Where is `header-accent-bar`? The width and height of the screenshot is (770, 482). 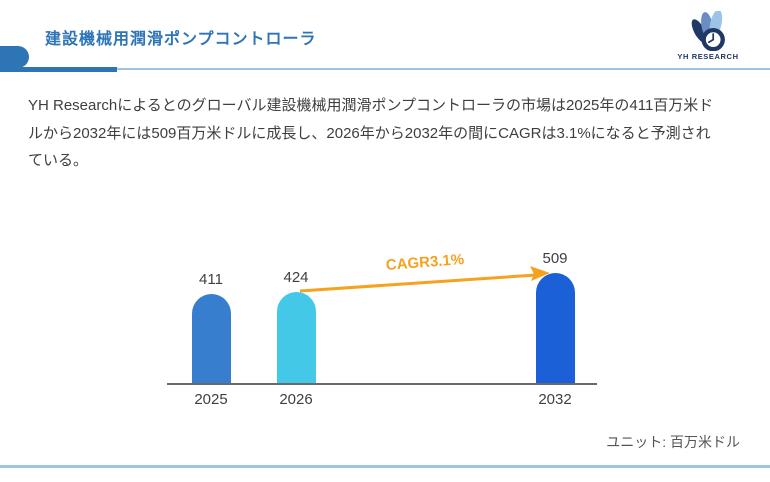
header-accent-bar is located at coordinates (58, 69).